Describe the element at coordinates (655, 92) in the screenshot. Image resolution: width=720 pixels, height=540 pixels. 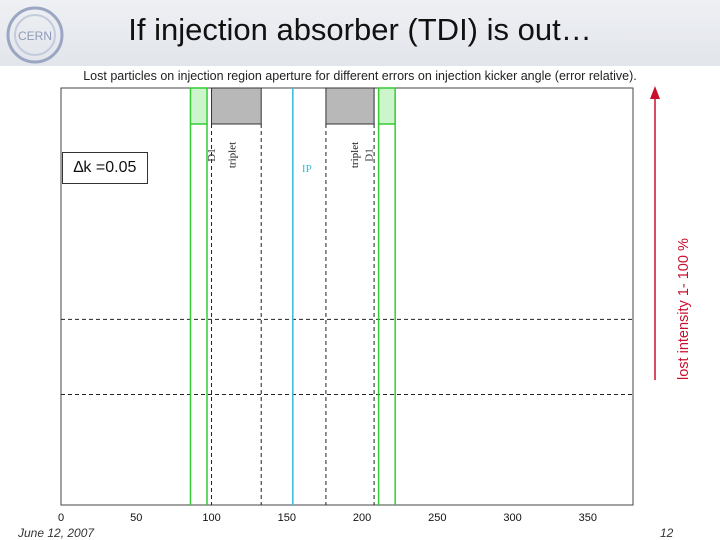
I see `intensity-arrow-head-icon` at that location.